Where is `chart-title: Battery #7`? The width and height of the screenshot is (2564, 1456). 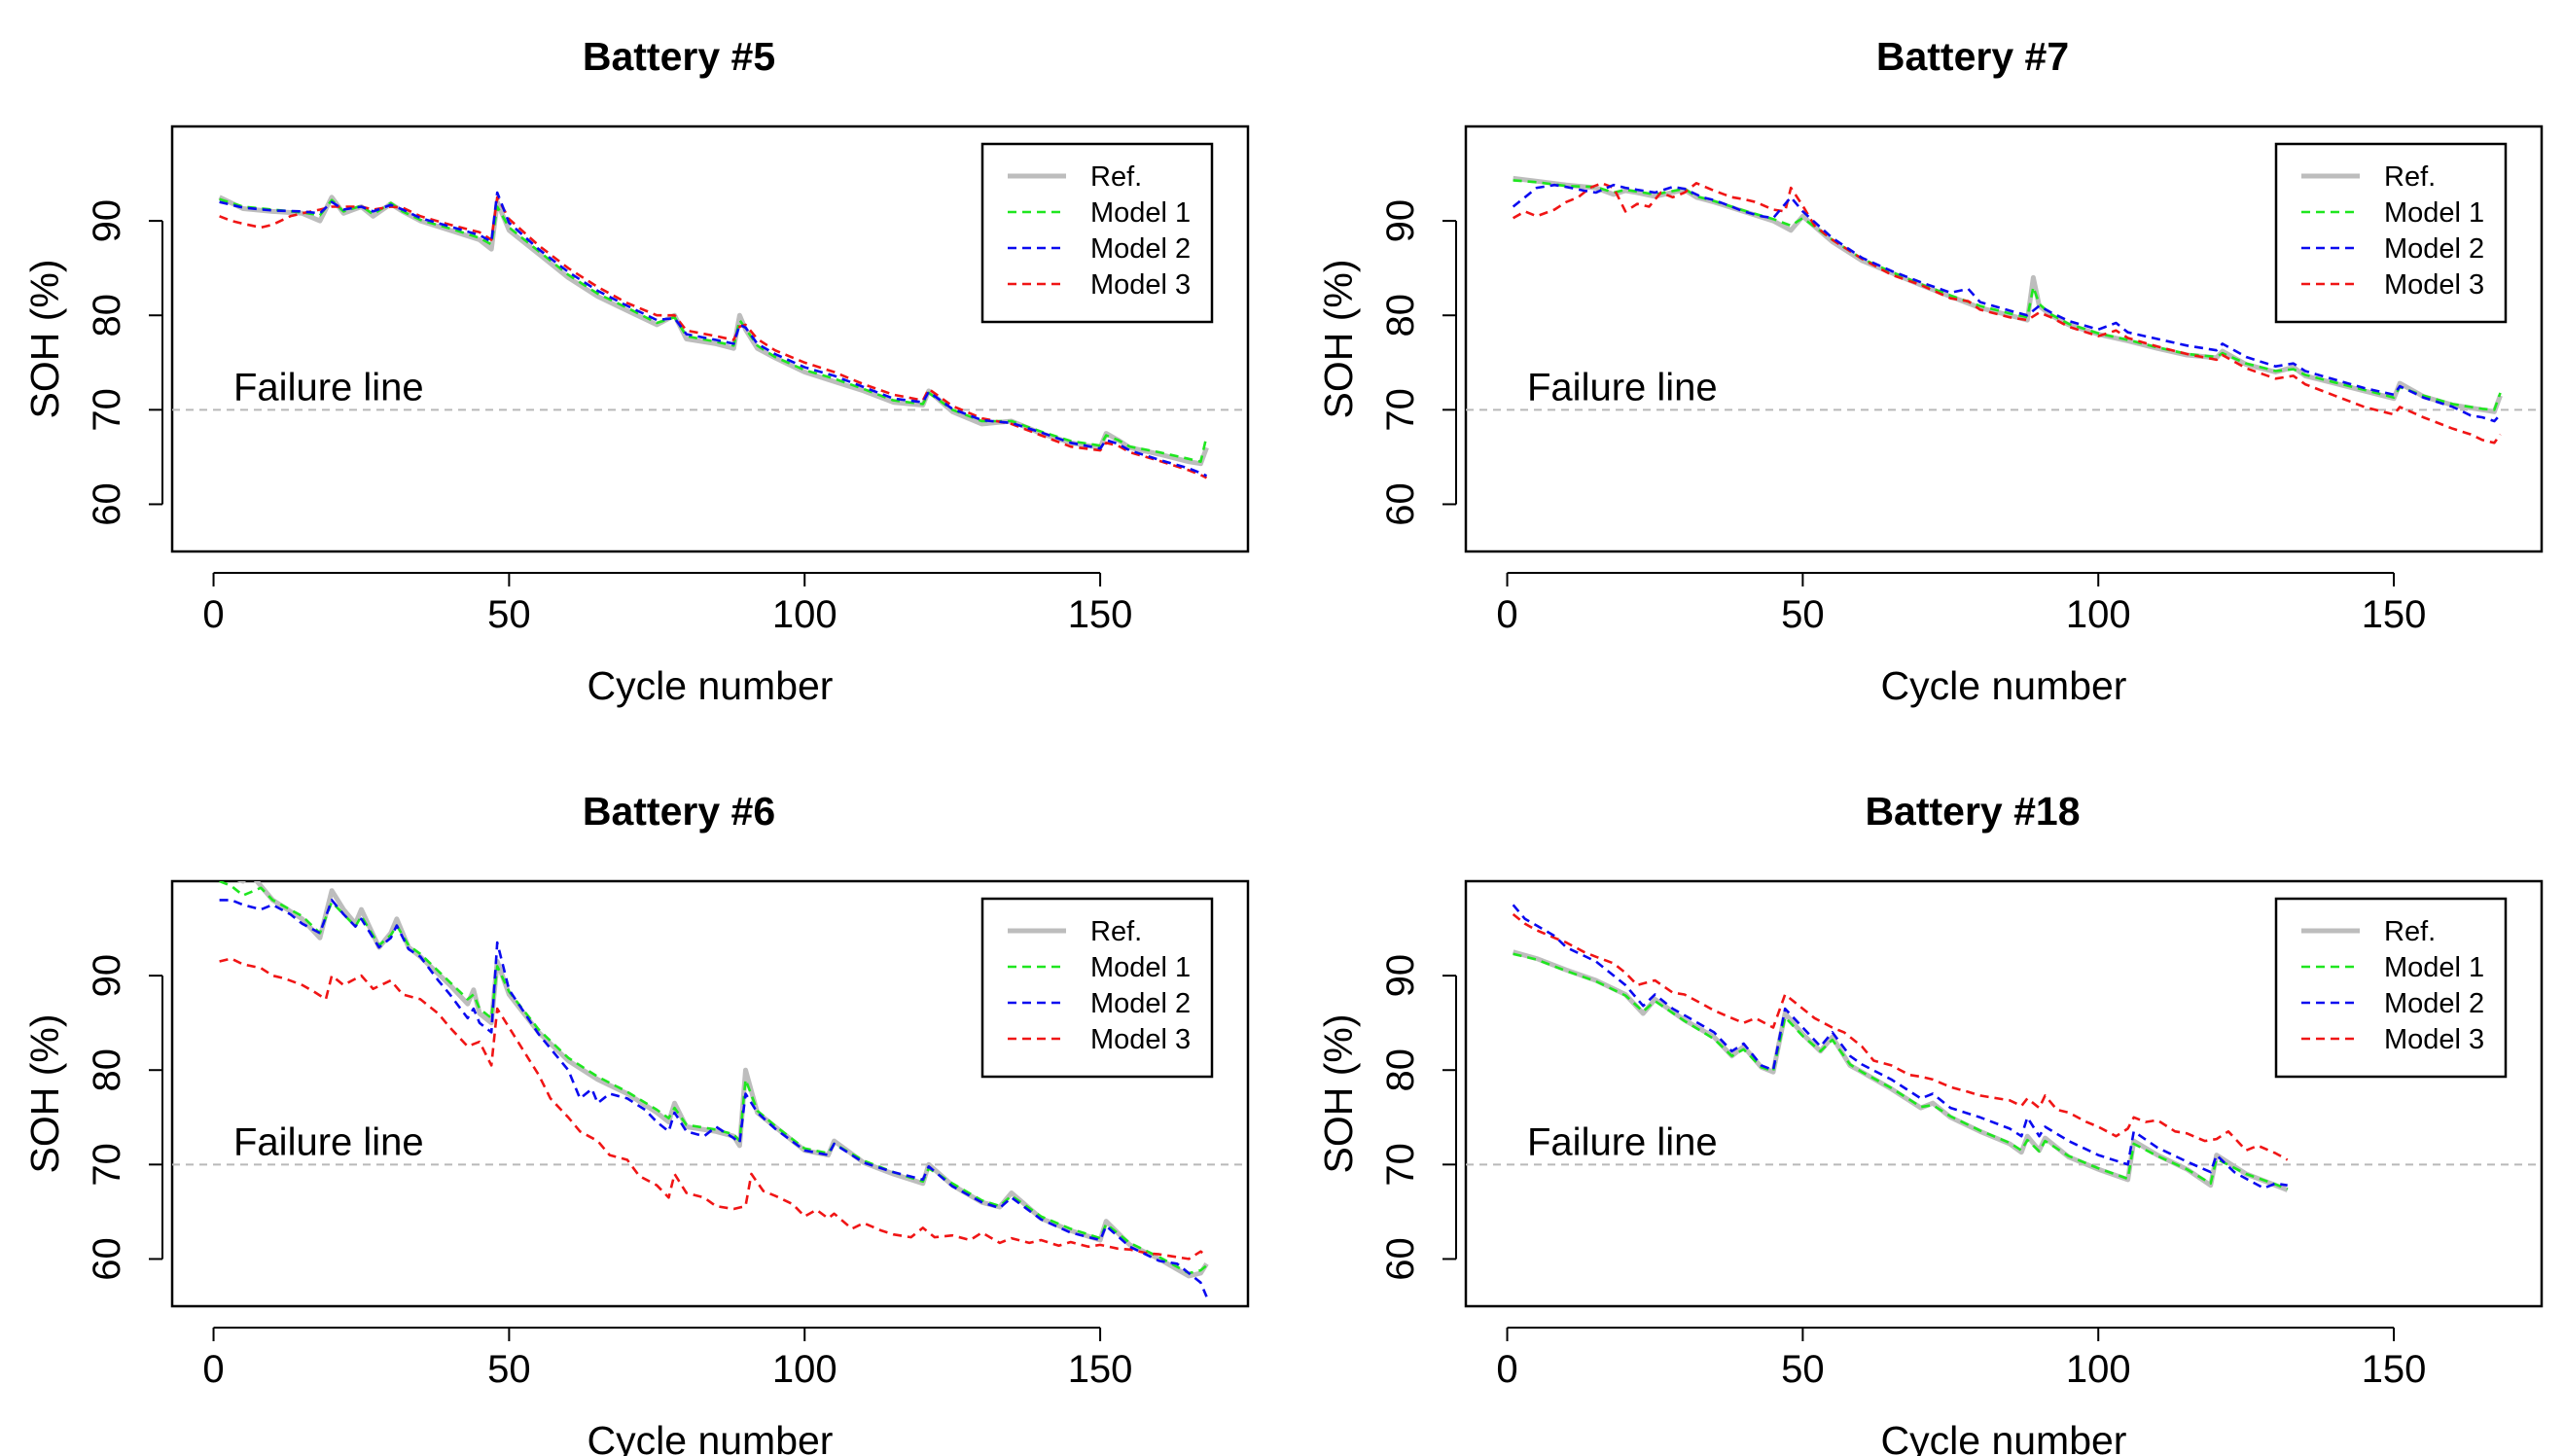 chart-title: Battery #7 is located at coordinates (1973, 56).